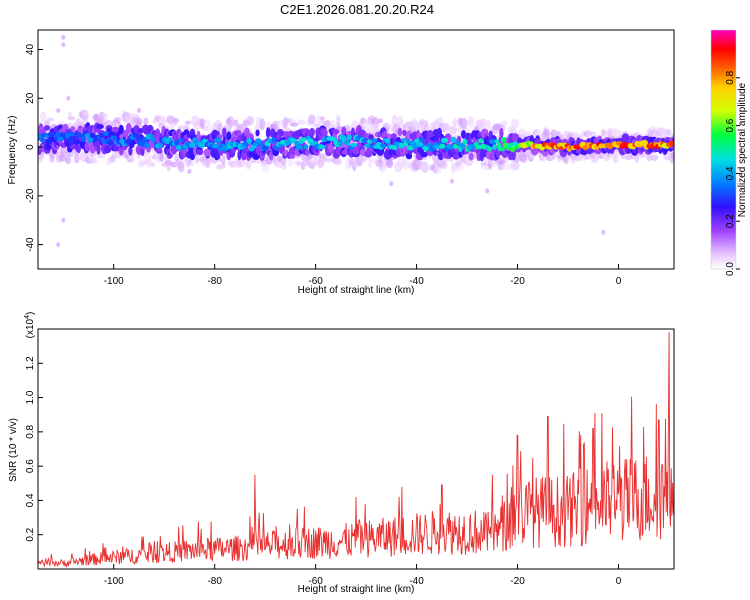 The image size is (750, 600). I want to click on snr-x-tick-label: -20, so click(517, 581).